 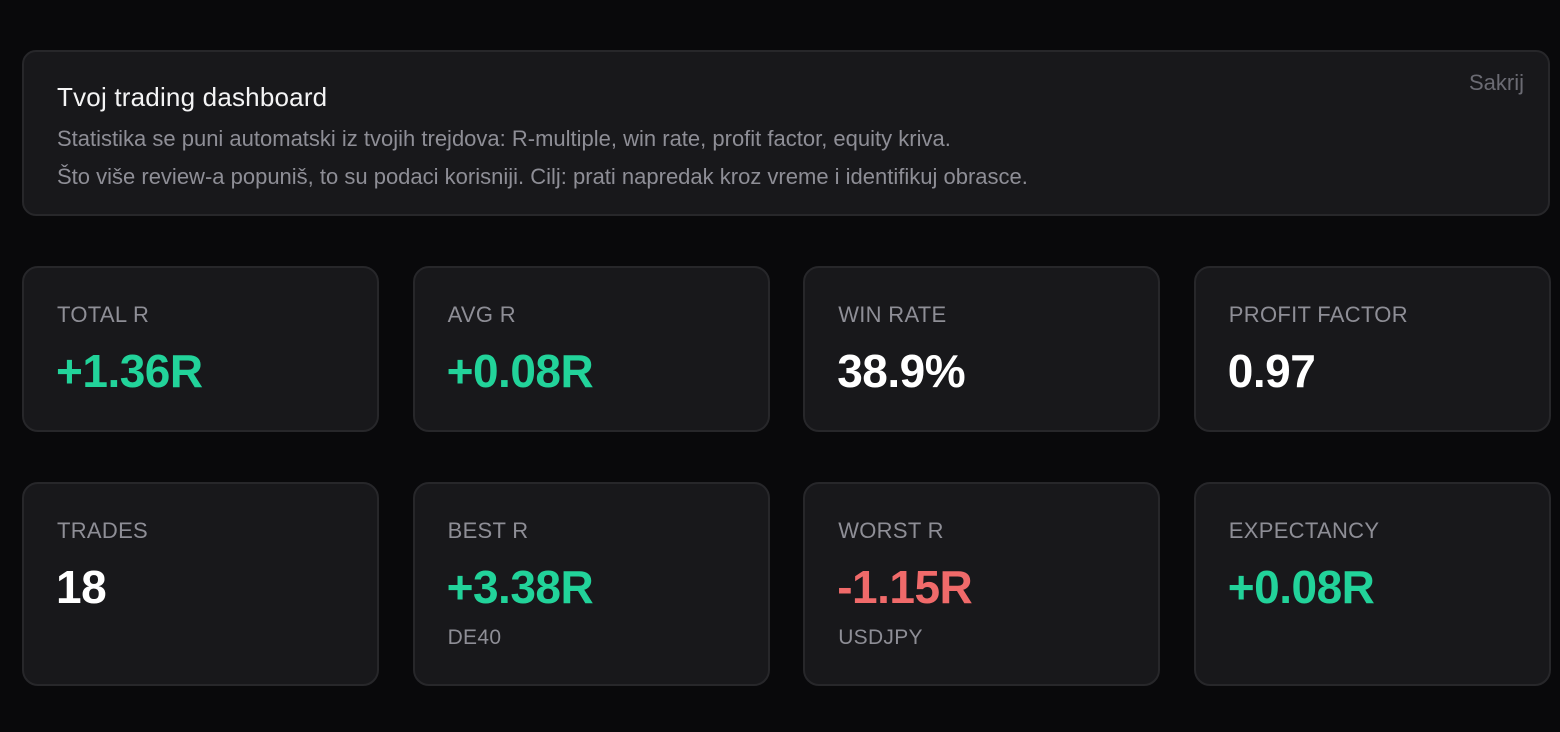 I want to click on stat-label: BEST R, so click(x=488, y=530).